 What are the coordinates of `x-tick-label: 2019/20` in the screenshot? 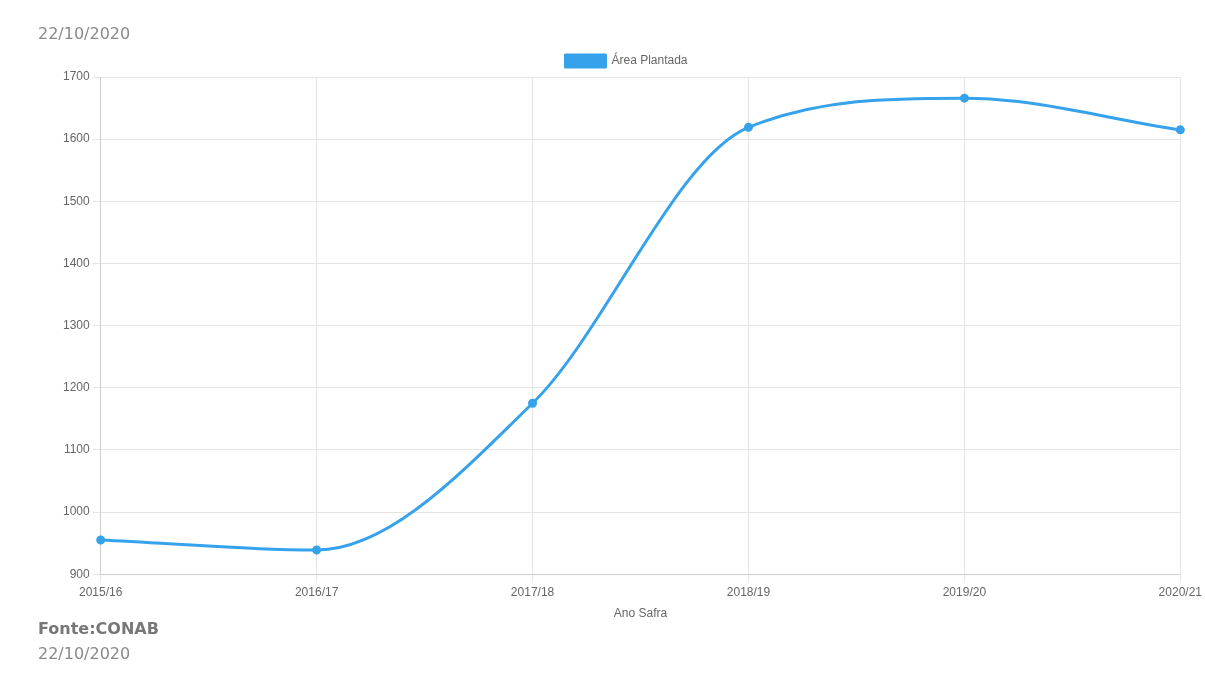 It's located at (964, 591).